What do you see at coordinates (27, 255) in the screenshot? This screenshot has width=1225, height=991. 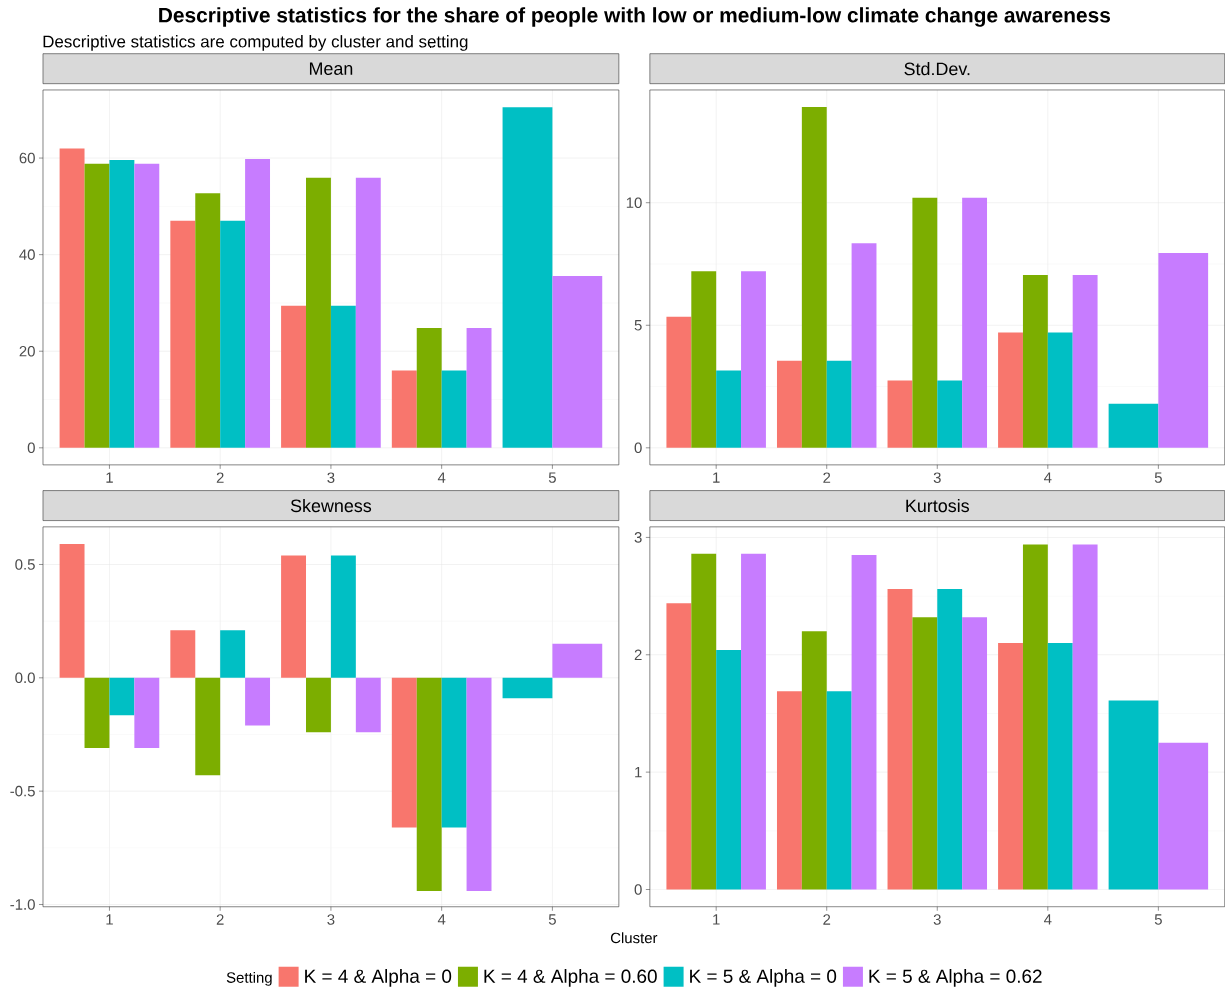 I see `y-tick-label: 40` at bounding box center [27, 255].